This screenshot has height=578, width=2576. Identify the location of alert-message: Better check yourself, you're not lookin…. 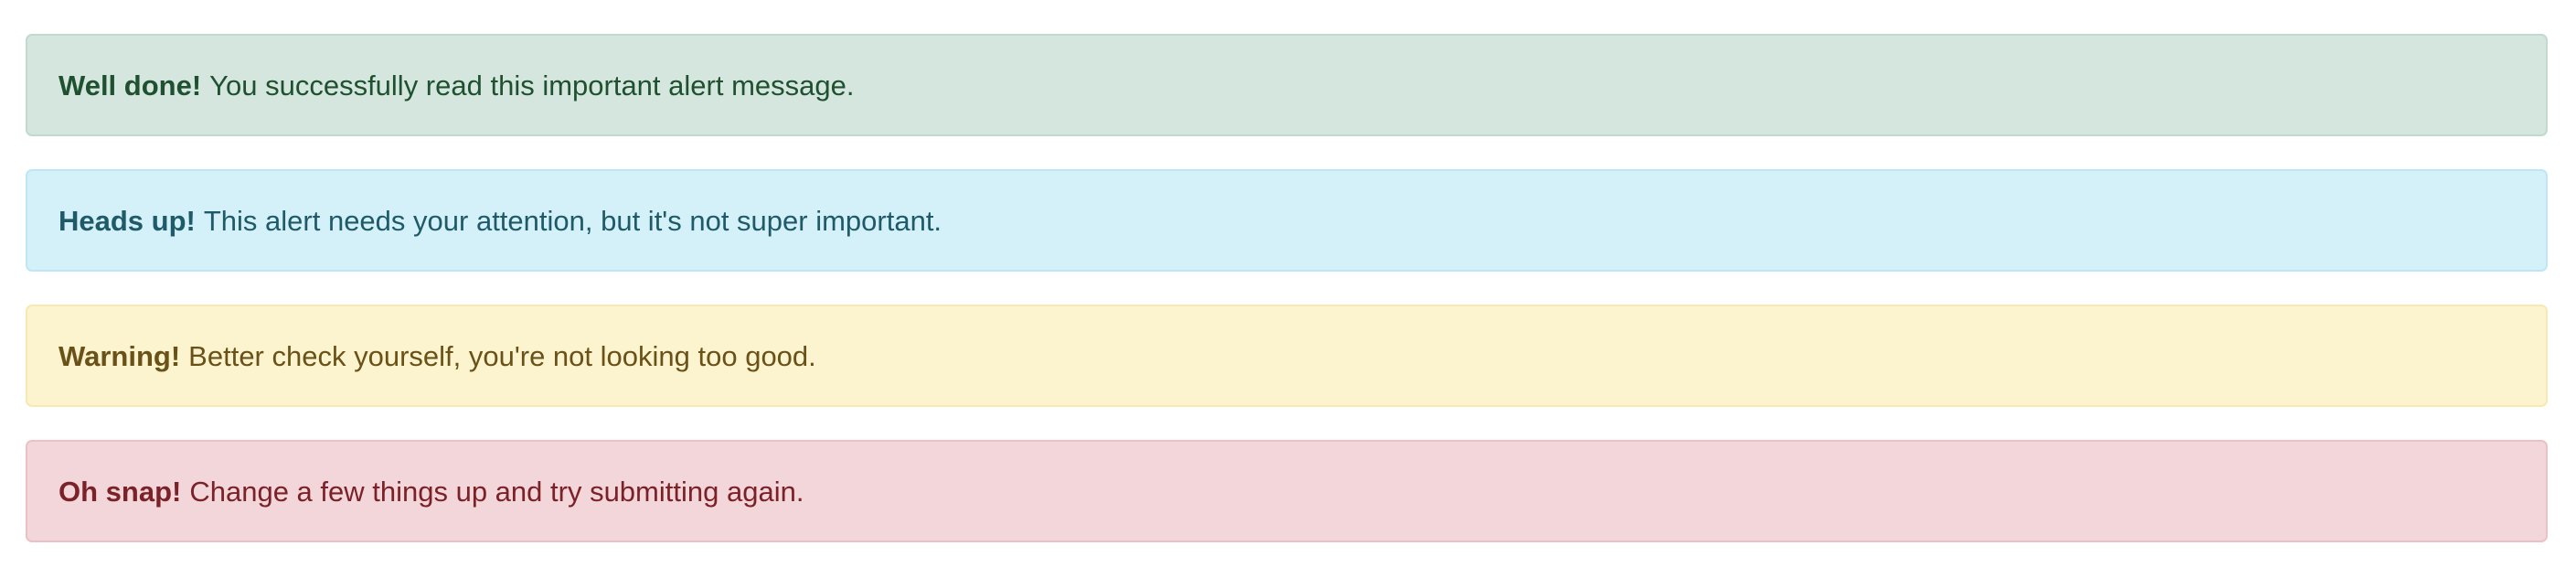
(502, 355).